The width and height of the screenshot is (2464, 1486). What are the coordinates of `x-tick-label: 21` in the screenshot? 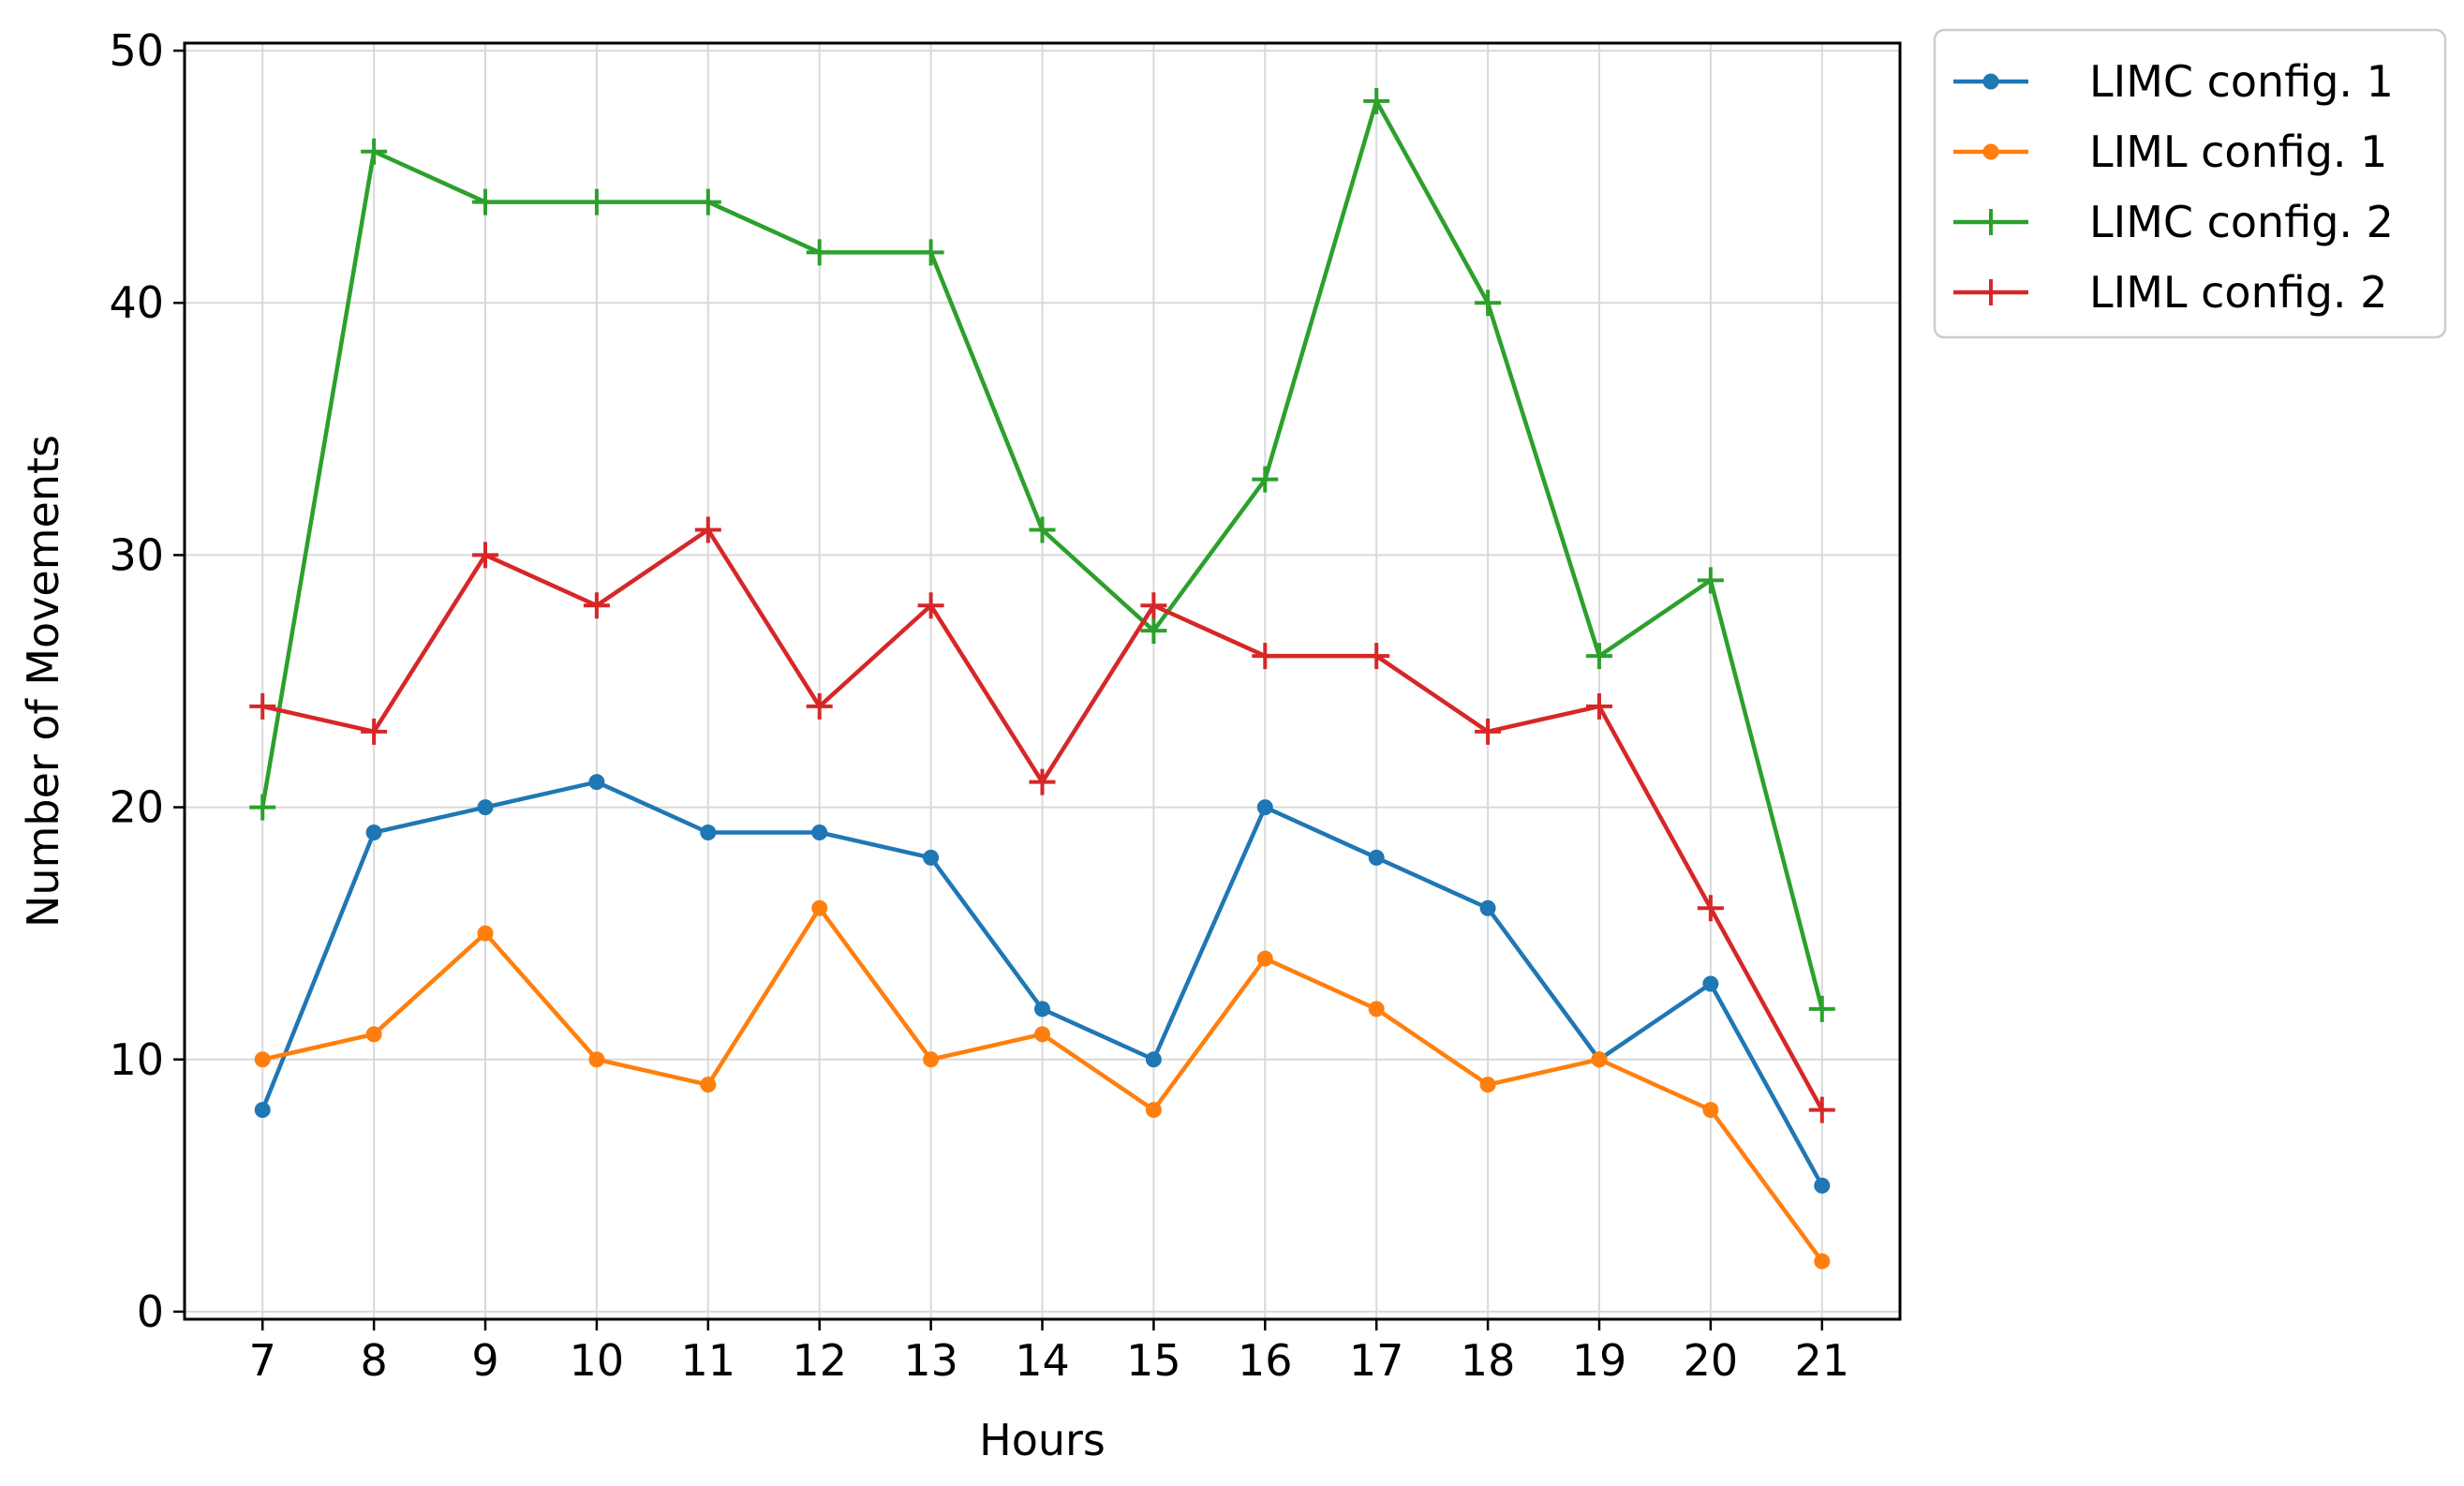 It's located at (1822, 1360).